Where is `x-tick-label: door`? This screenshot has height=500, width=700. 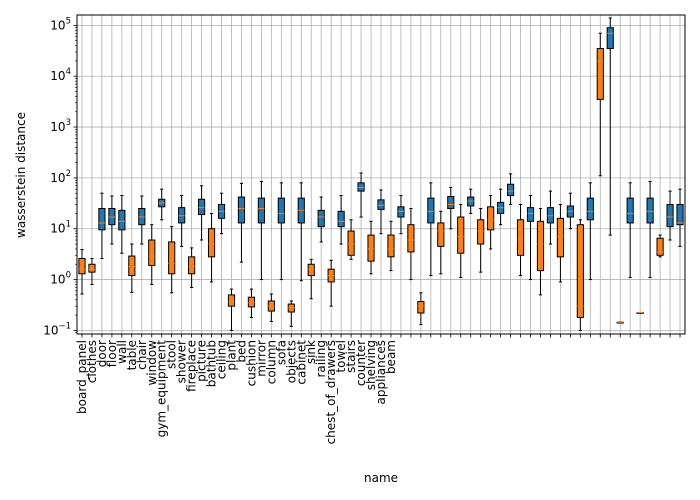 x-tick-label: door is located at coordinates (102, 353).